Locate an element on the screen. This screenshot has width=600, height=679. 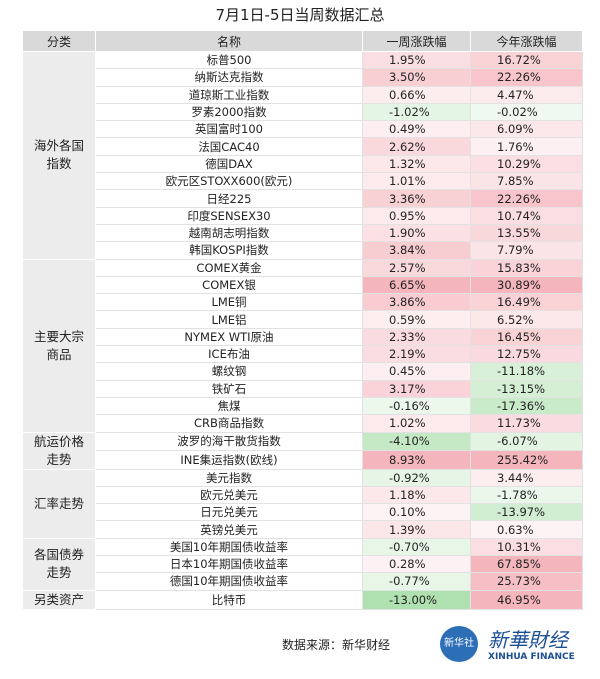
weekly-change: 3.50% is located at coordinates (416, 77).